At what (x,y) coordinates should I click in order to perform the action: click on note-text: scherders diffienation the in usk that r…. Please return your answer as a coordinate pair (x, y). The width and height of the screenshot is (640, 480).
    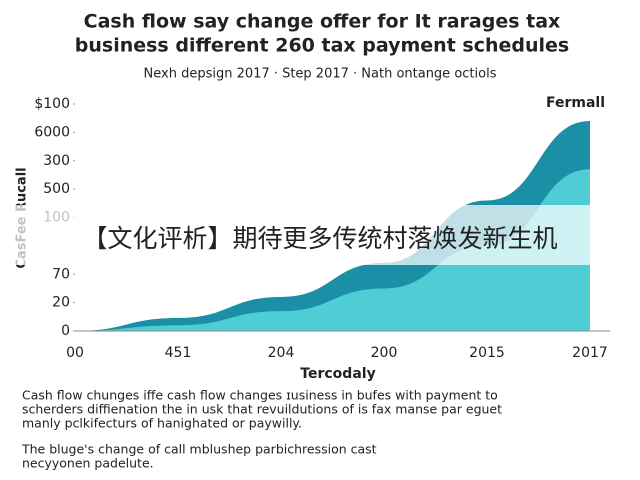
    Looking at the image, I should click on (262, 409).